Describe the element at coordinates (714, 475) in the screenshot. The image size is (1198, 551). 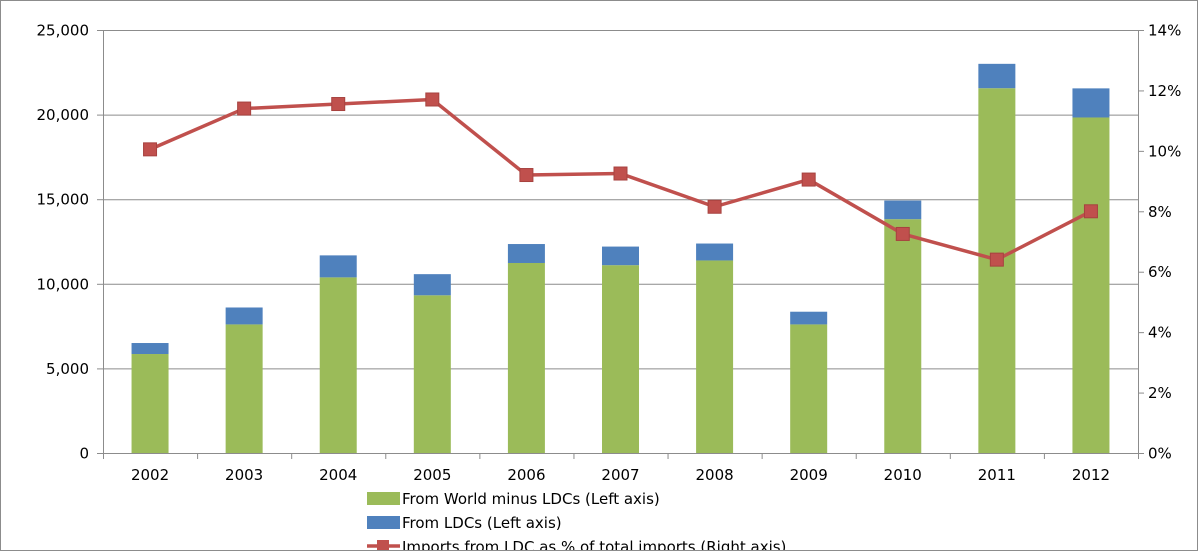
I see `x-axis-tick-label: 2008` at that location.